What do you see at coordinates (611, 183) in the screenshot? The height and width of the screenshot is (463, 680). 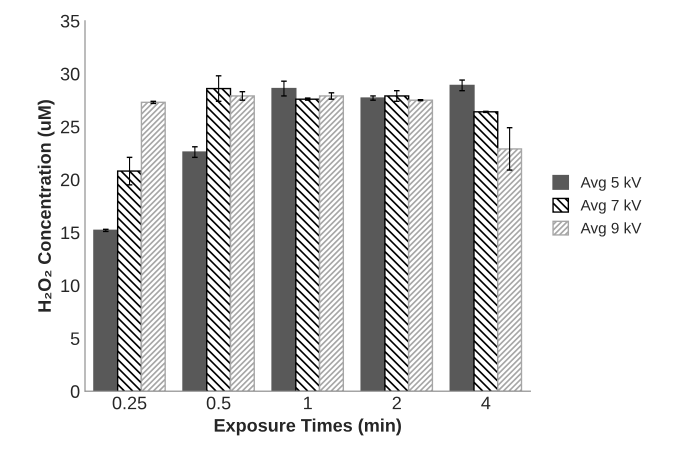 I see `legend-label: Avg 5 kV` at bounding box center [611, 183].